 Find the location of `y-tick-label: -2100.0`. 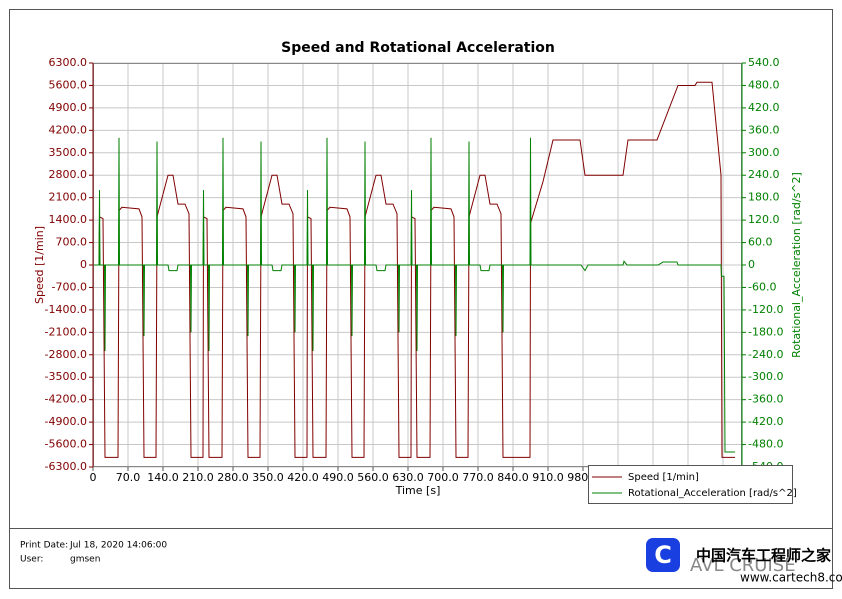

y-tick-label: -2100.0 is located at coordinates (66, 331).